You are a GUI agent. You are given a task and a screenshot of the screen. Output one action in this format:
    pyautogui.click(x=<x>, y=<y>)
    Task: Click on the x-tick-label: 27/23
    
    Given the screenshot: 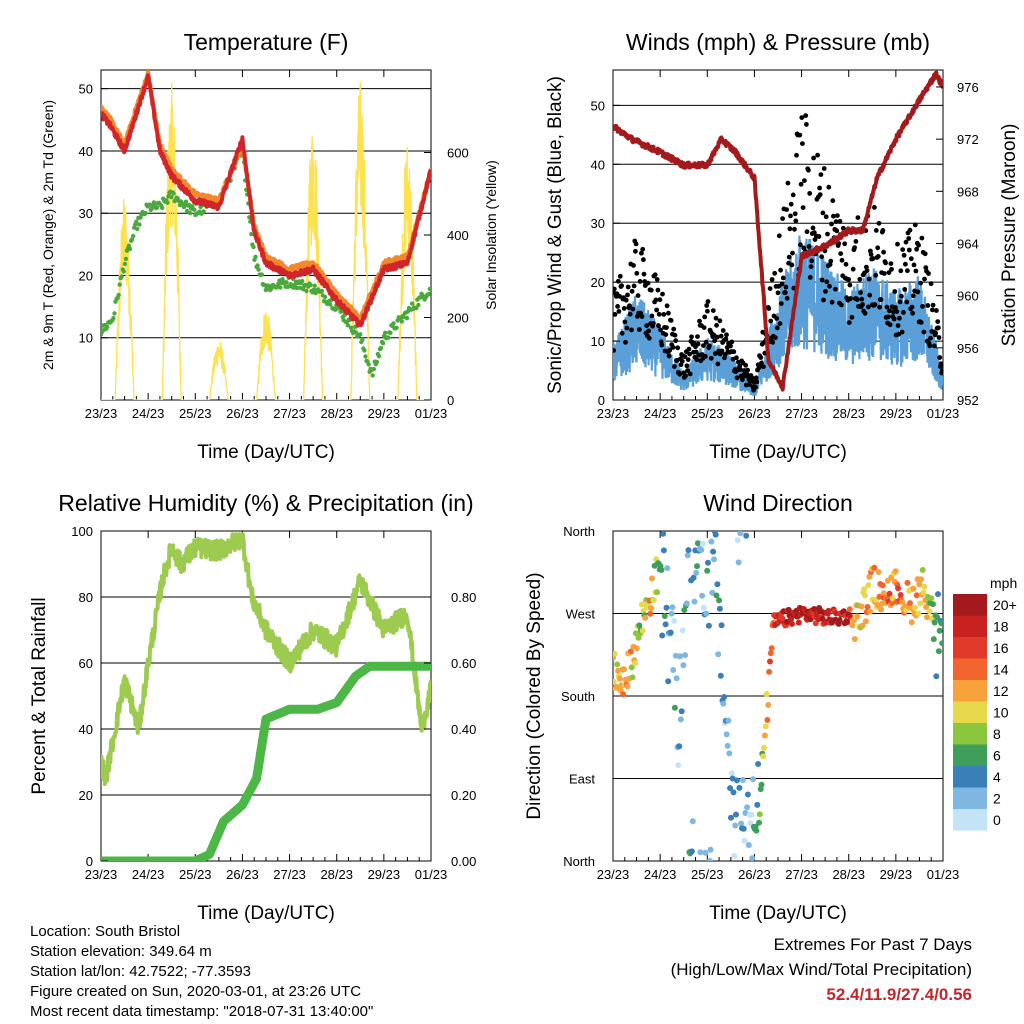 What is the action you would take?
    pyautogui.click(x=801, y=874)
    